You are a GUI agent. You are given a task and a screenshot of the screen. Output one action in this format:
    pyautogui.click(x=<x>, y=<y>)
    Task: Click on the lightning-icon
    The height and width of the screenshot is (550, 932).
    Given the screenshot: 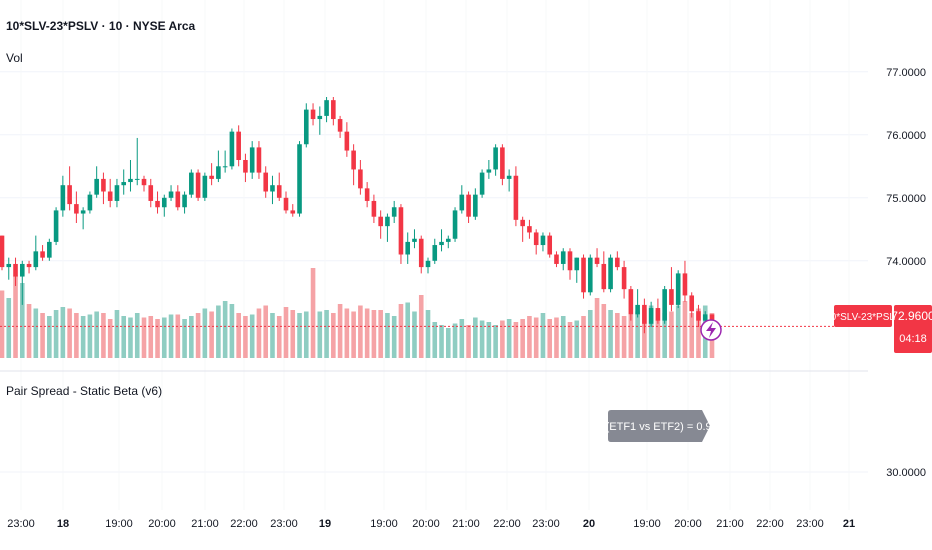 What is the action you would take?
    pyautogui.click(x=711, y=330)
    